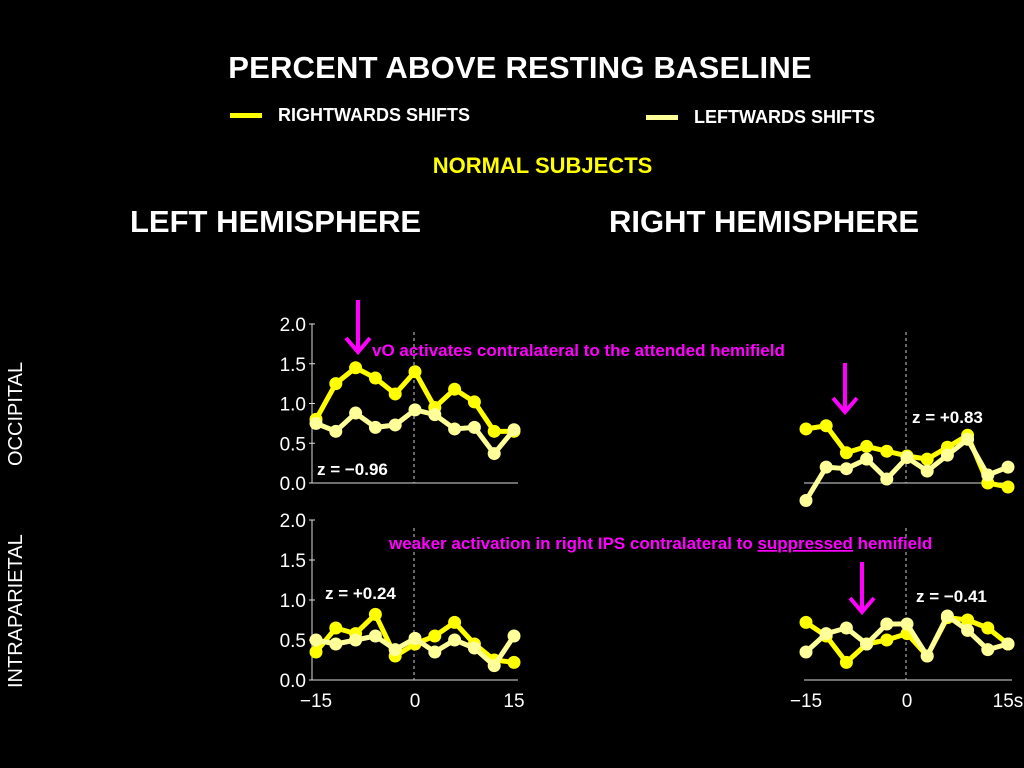 Image resolution: width=1024 pixels, height=768 pixels. Describe the element at coordinates (293, 484) in the screenshot. I see `y-tick-label: 0.0` at that location.